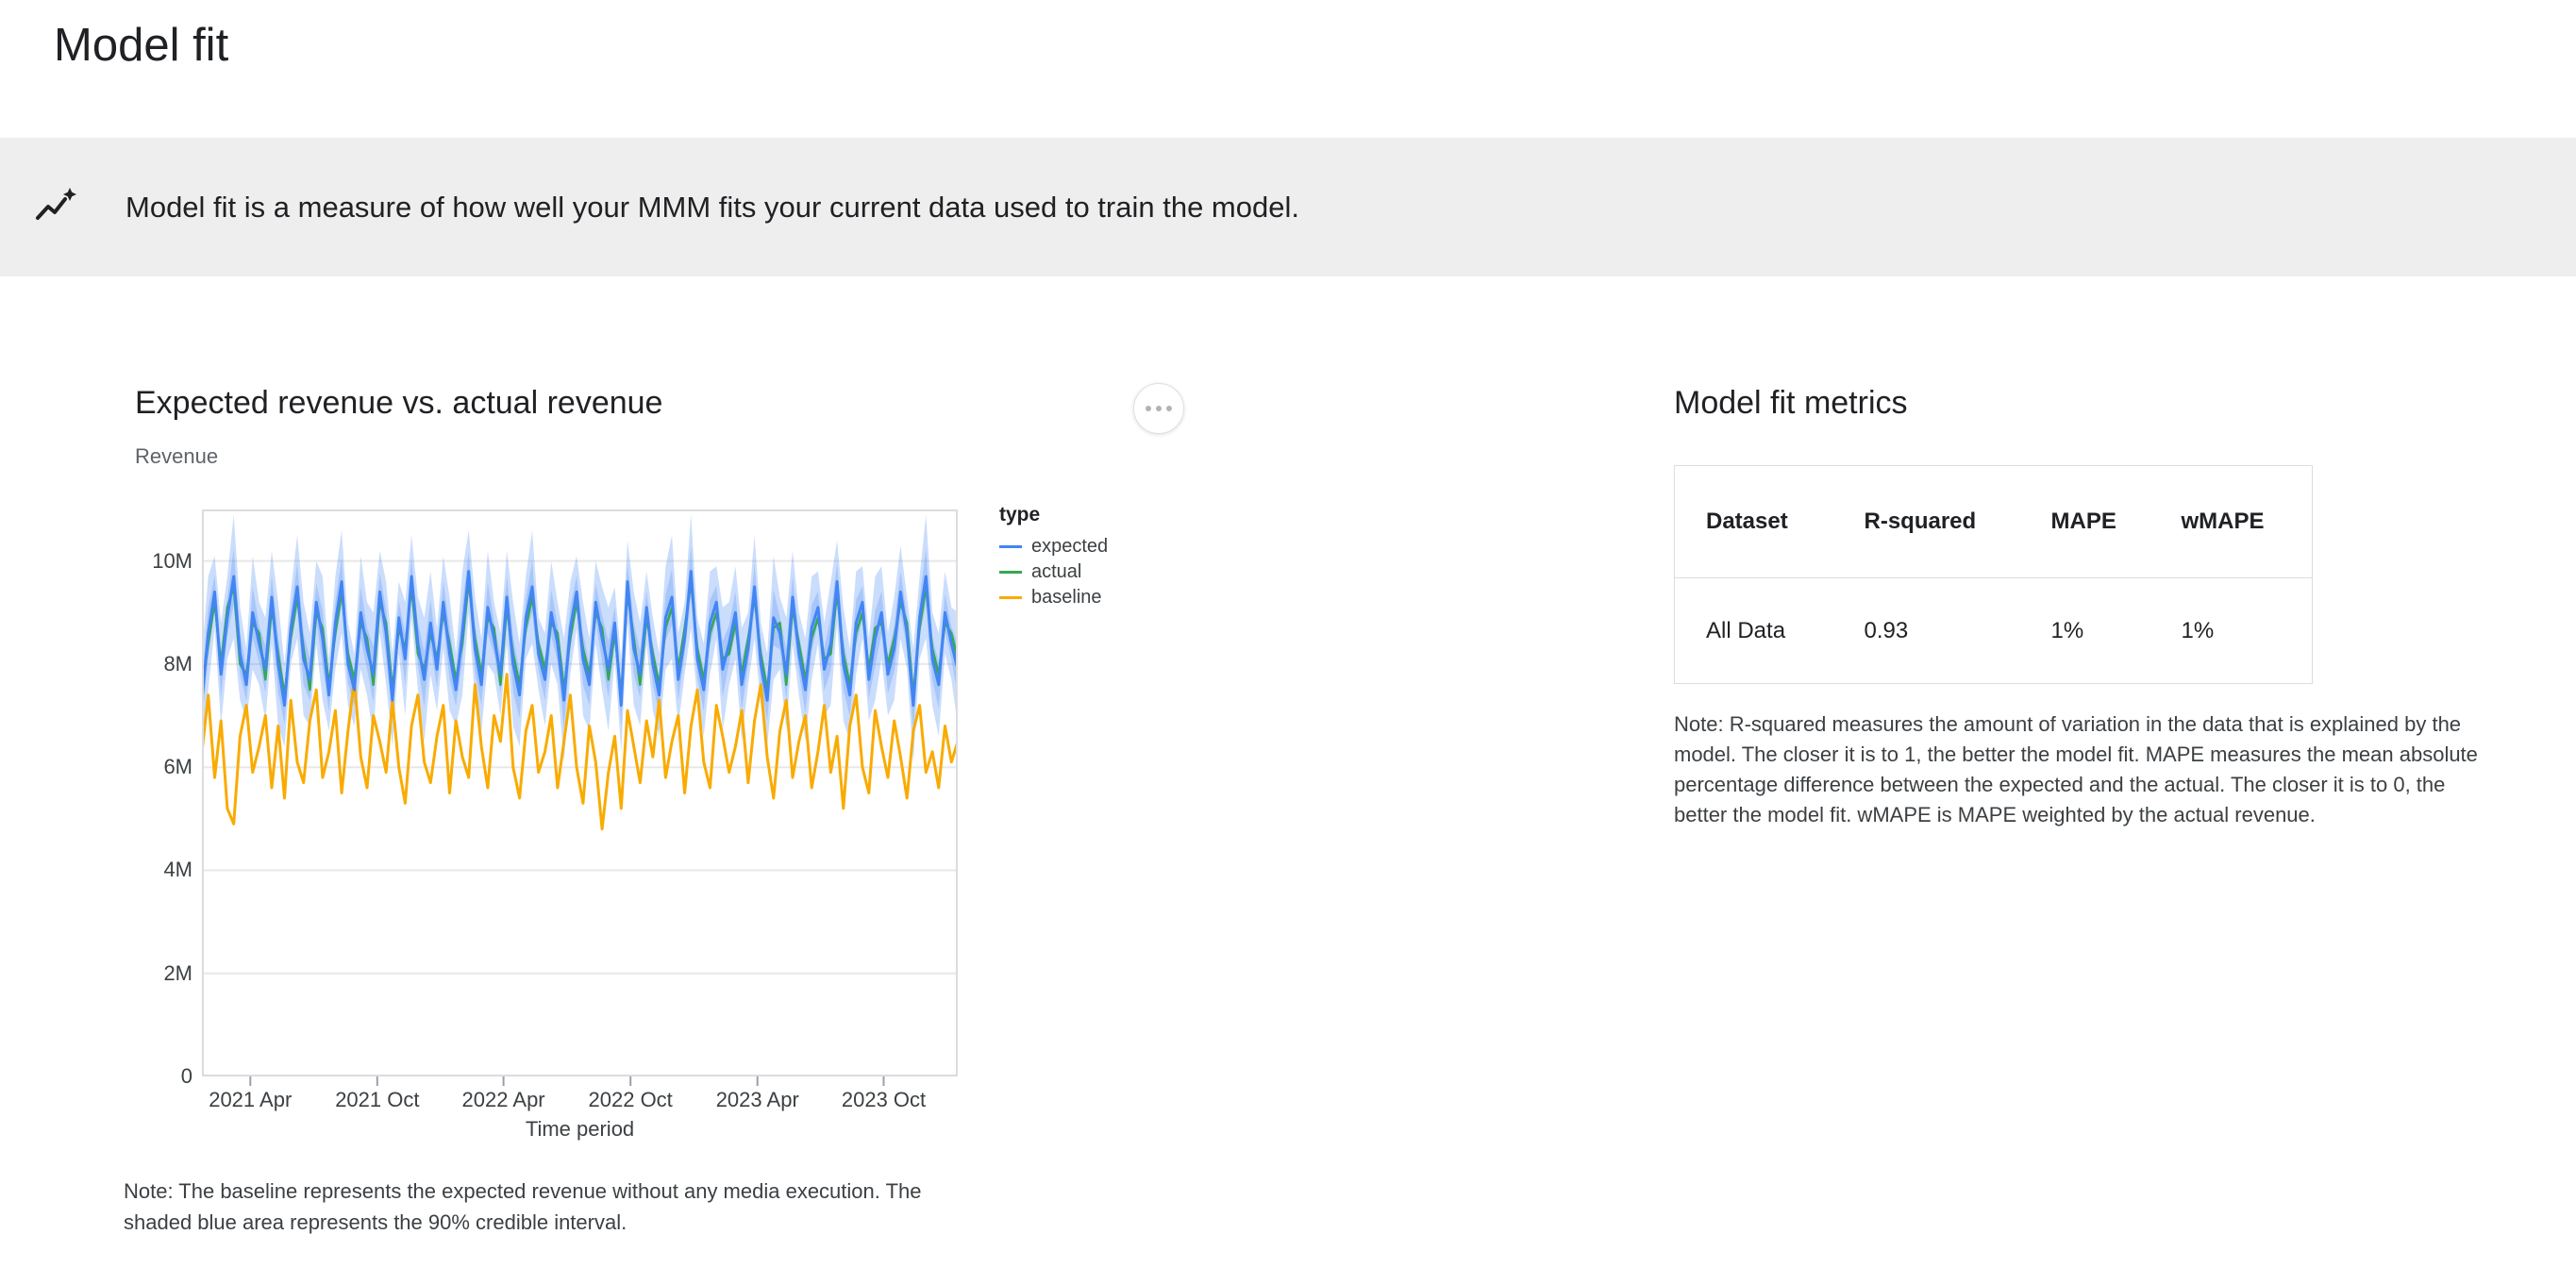  What do you see at coordinates (177, 456) in the screenshot?
I see `y-axis-title: Revenue` at bounding box center [177, 456].